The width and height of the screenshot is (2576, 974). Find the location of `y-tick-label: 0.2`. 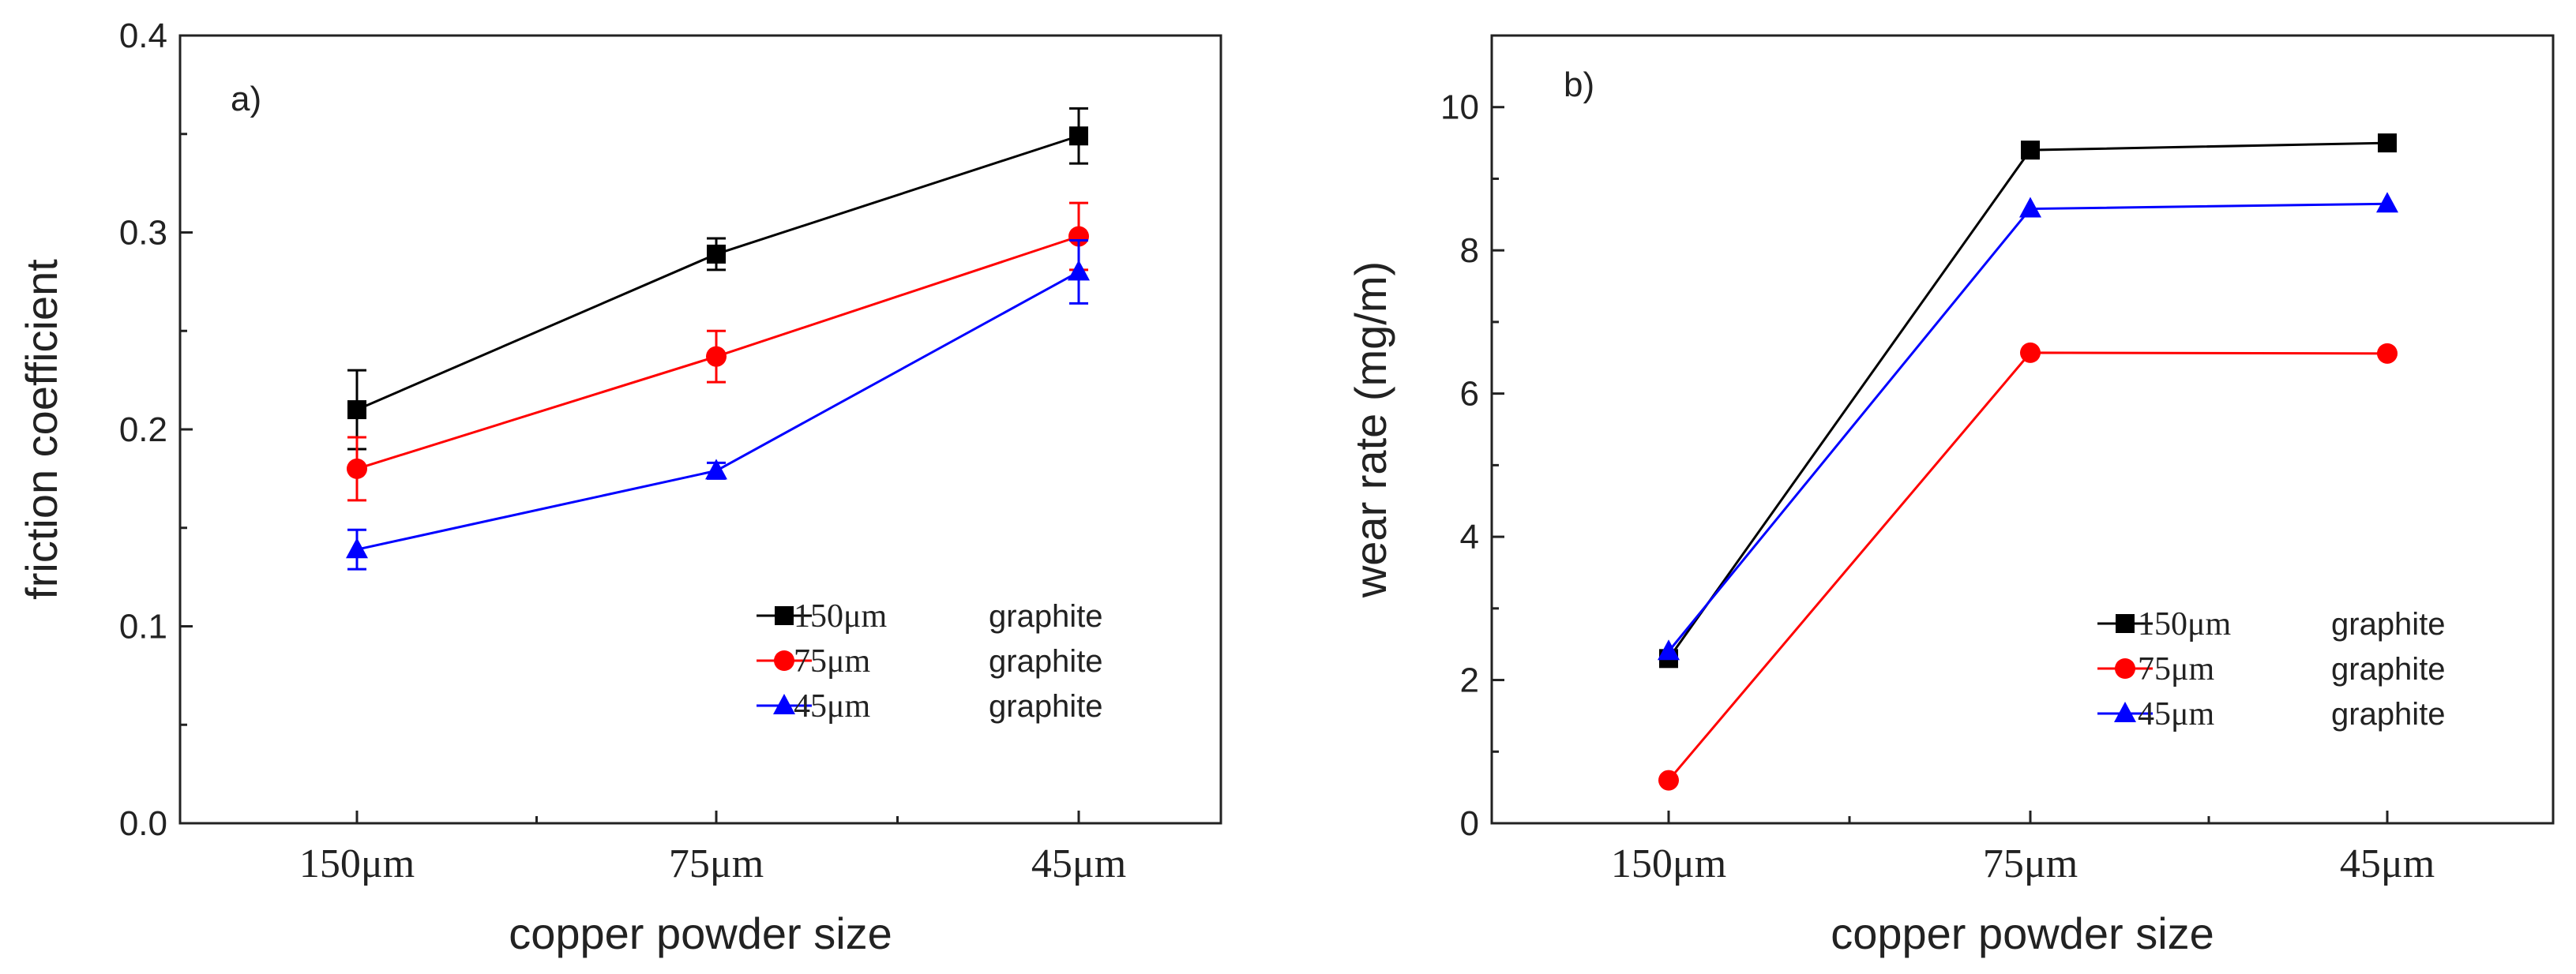

y-tick-label: 0.2 is located at coordinates (143, 429).